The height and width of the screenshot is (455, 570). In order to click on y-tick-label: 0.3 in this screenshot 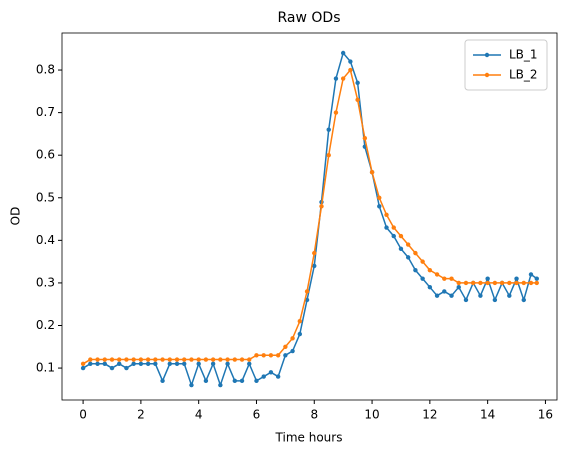, I will do `click(45, 282)`.